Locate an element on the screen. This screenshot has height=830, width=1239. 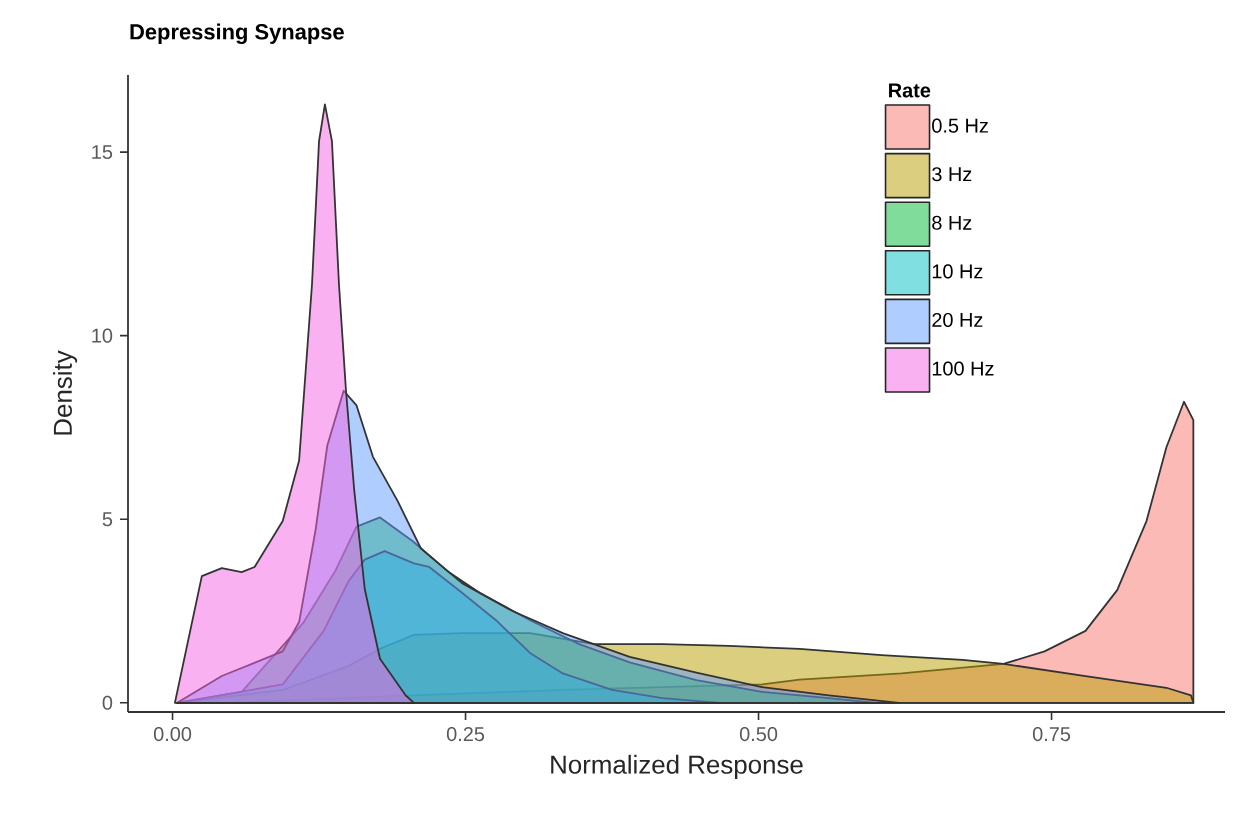
y-tick-label: 15 is located at coordinates (102, 152).